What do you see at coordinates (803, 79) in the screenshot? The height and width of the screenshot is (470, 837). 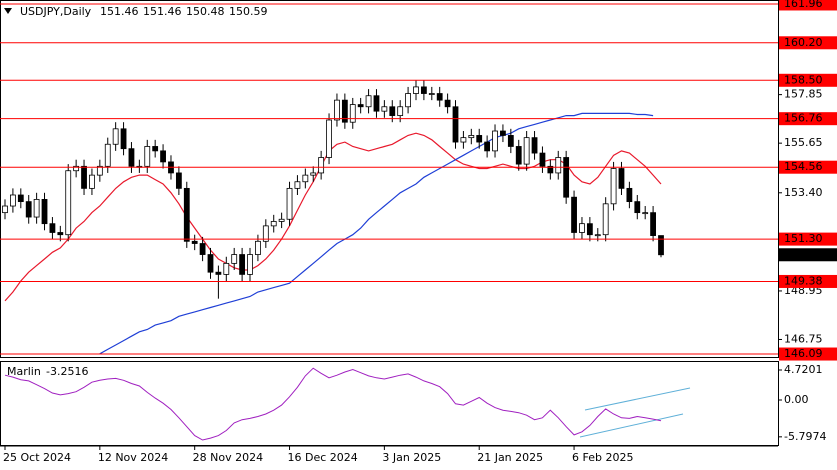 I see `level-label: 158.50` at bounding box center [803, 79].